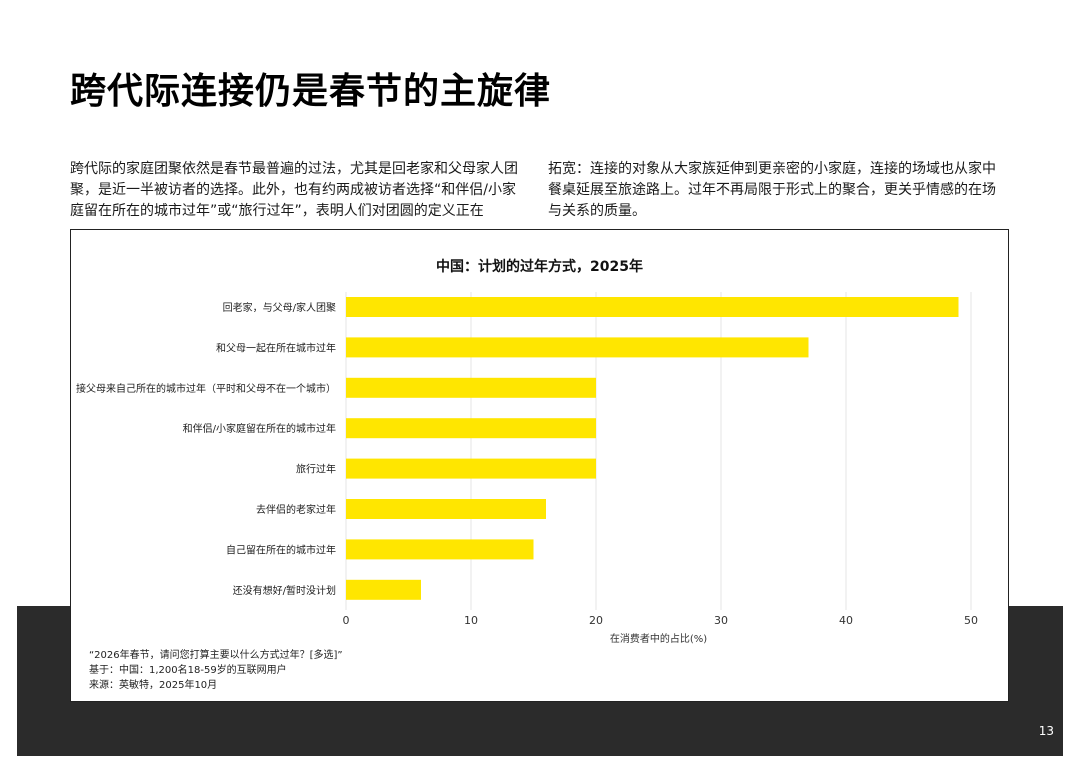  What do you see at coordinates (188, 670) in the screenshot?
I see `survey-base: 基于：中国：1,200名18-59岁的互联网用户` at bounding box center [188, 670].